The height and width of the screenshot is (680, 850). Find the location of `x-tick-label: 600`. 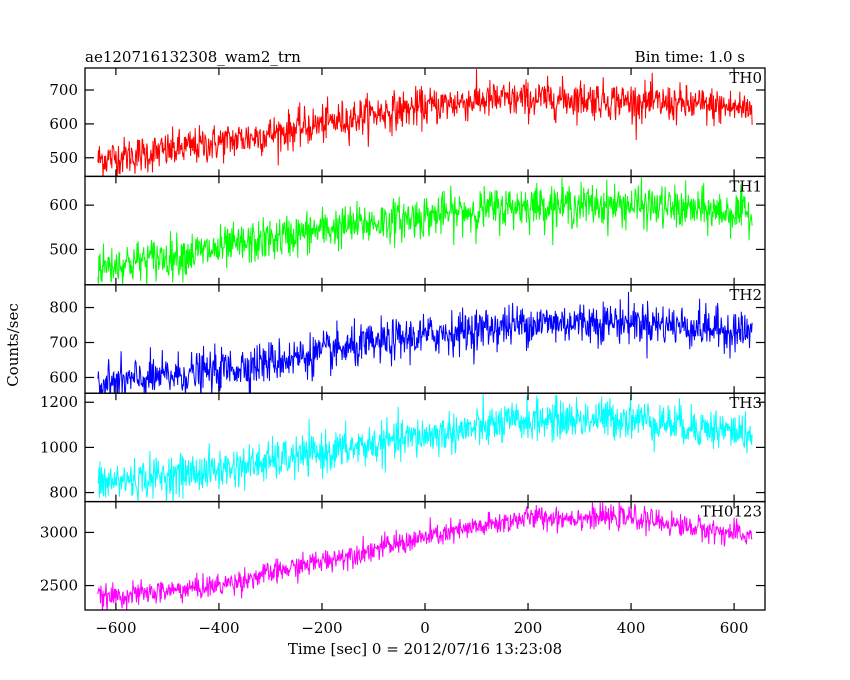

x-tick-label: 600 is located at coordinates (734, 628).